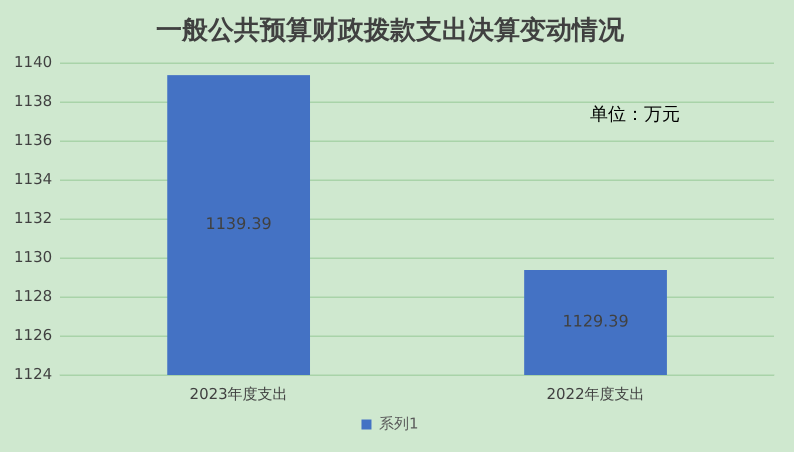 This screenshot has height=452, width=794. I want to click on y-tick-label: 1124, so click(33, 373).